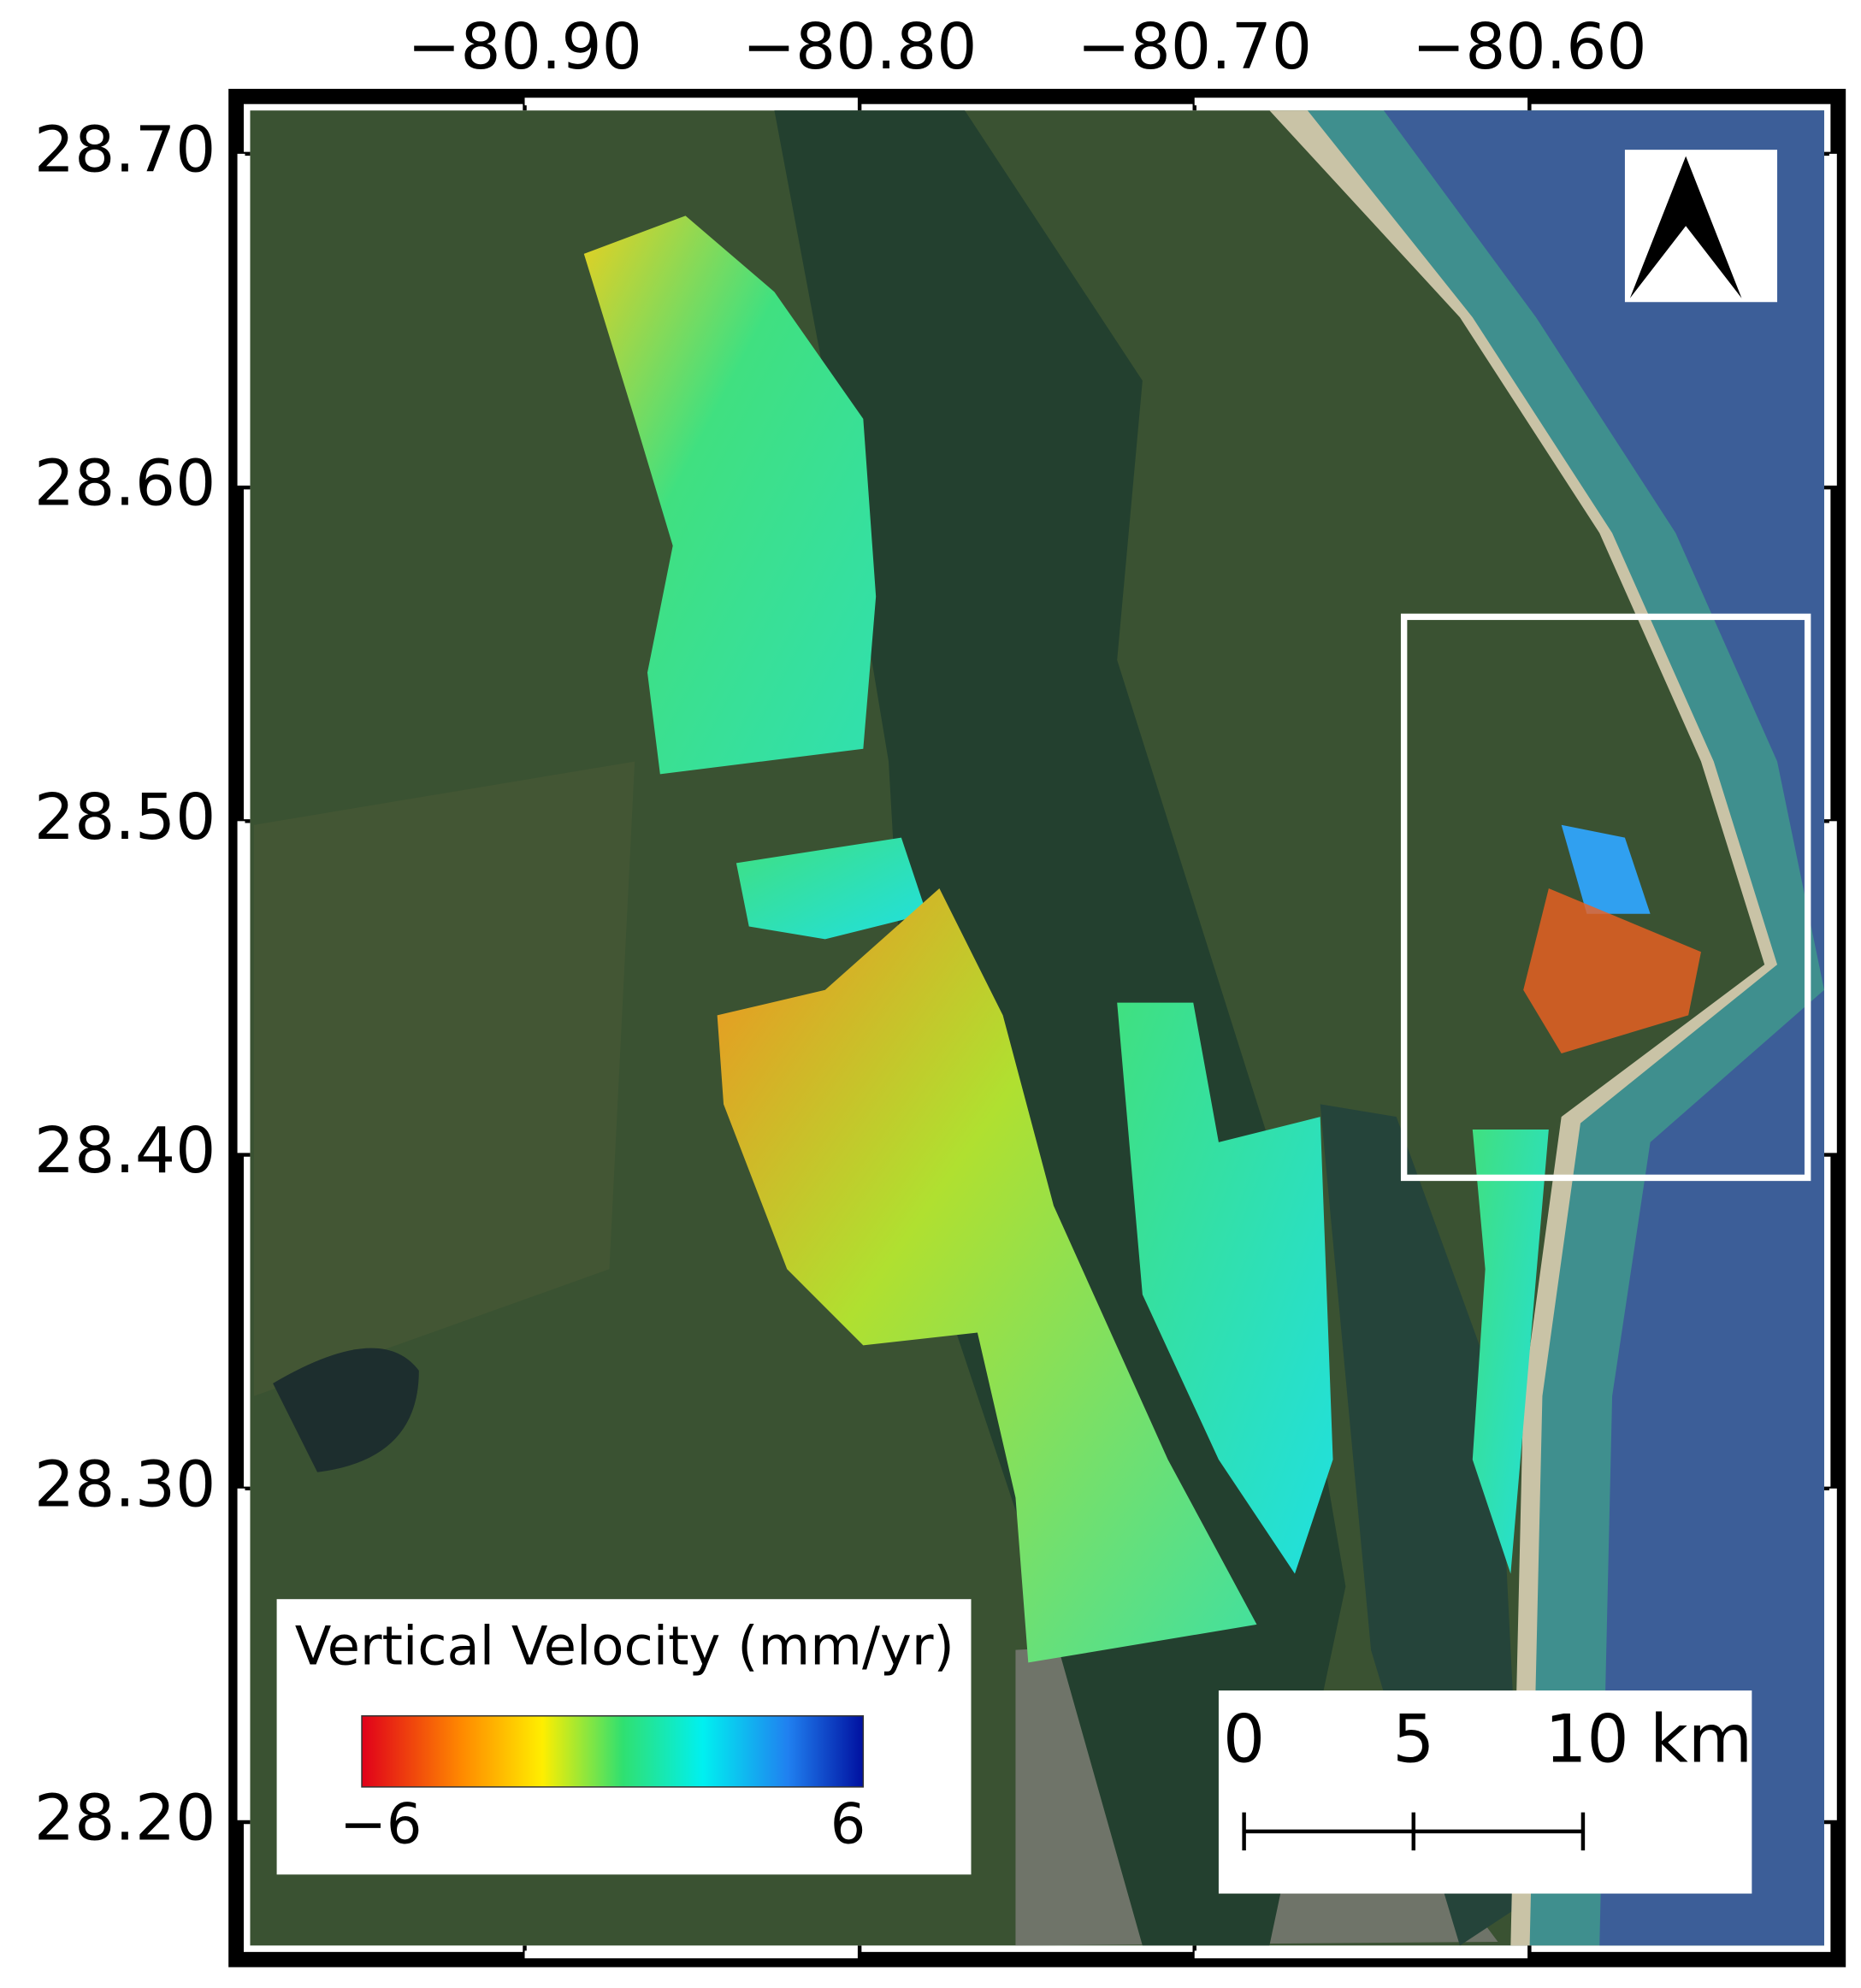  What do you see at coordinates (1413, 1739) in the screenshot?
I see `scale-bar-label: 5` at bounding box center [1413, 1739].